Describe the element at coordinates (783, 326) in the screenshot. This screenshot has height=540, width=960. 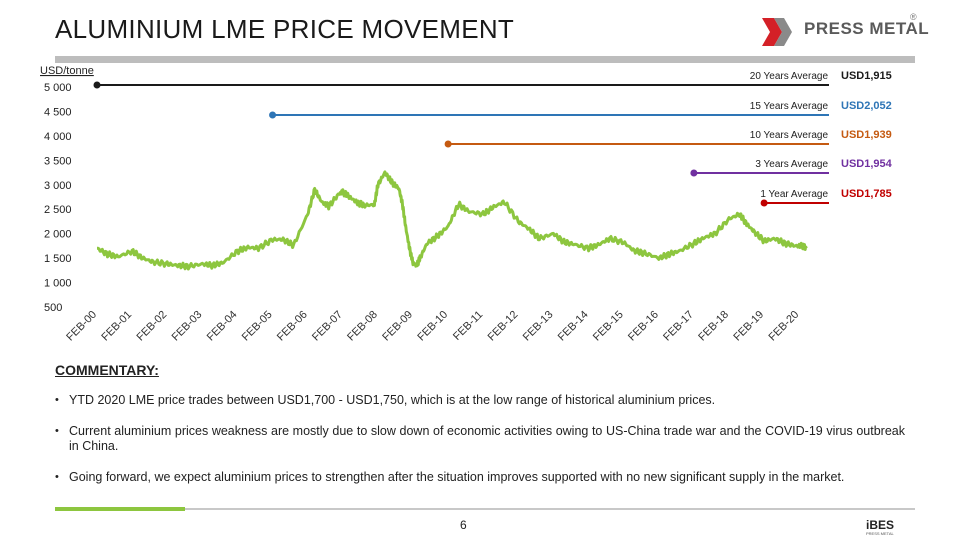
I see `x-tick-label: FEB-20` at that location.